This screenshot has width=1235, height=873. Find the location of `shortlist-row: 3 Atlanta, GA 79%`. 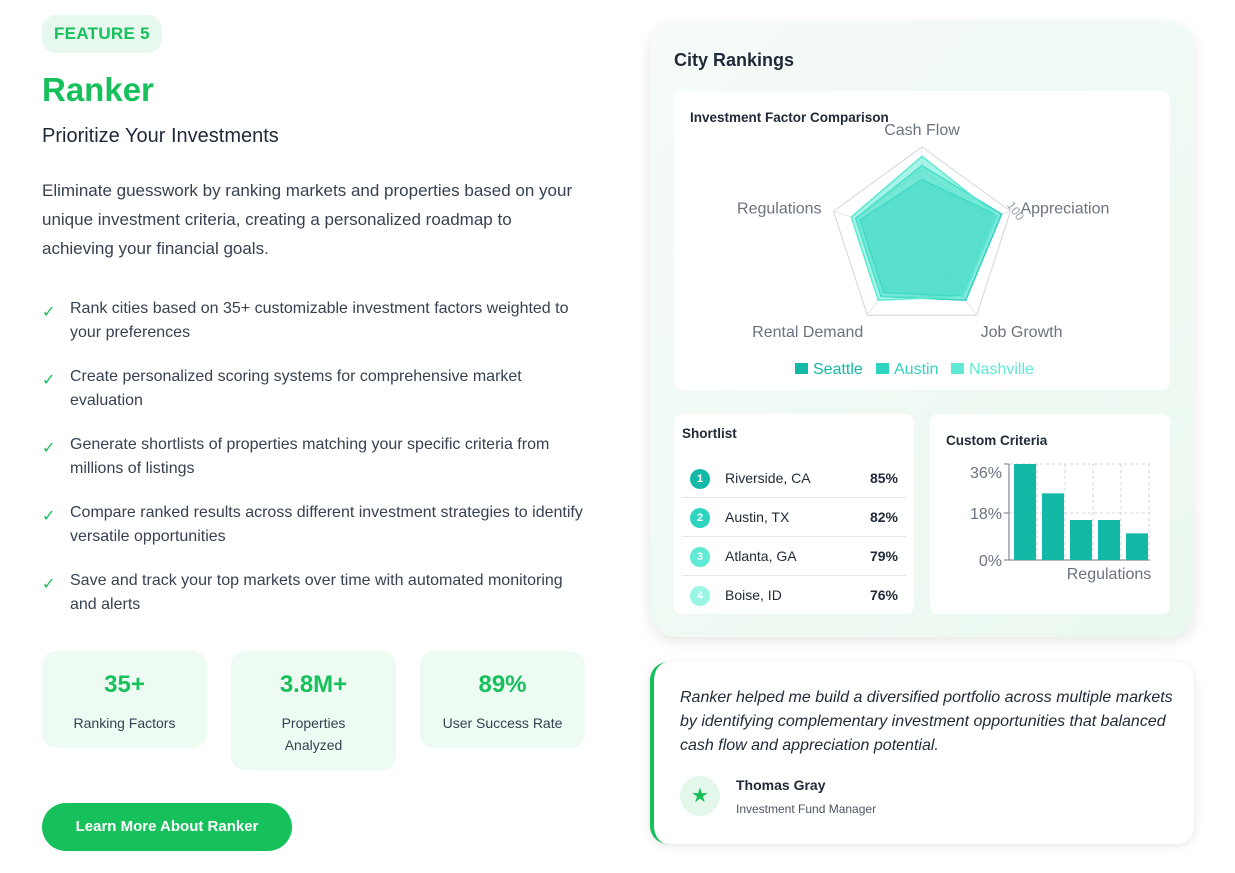

shortlist-row: 3 Atlanta, GA 79% is located at coordinates (794, 556).